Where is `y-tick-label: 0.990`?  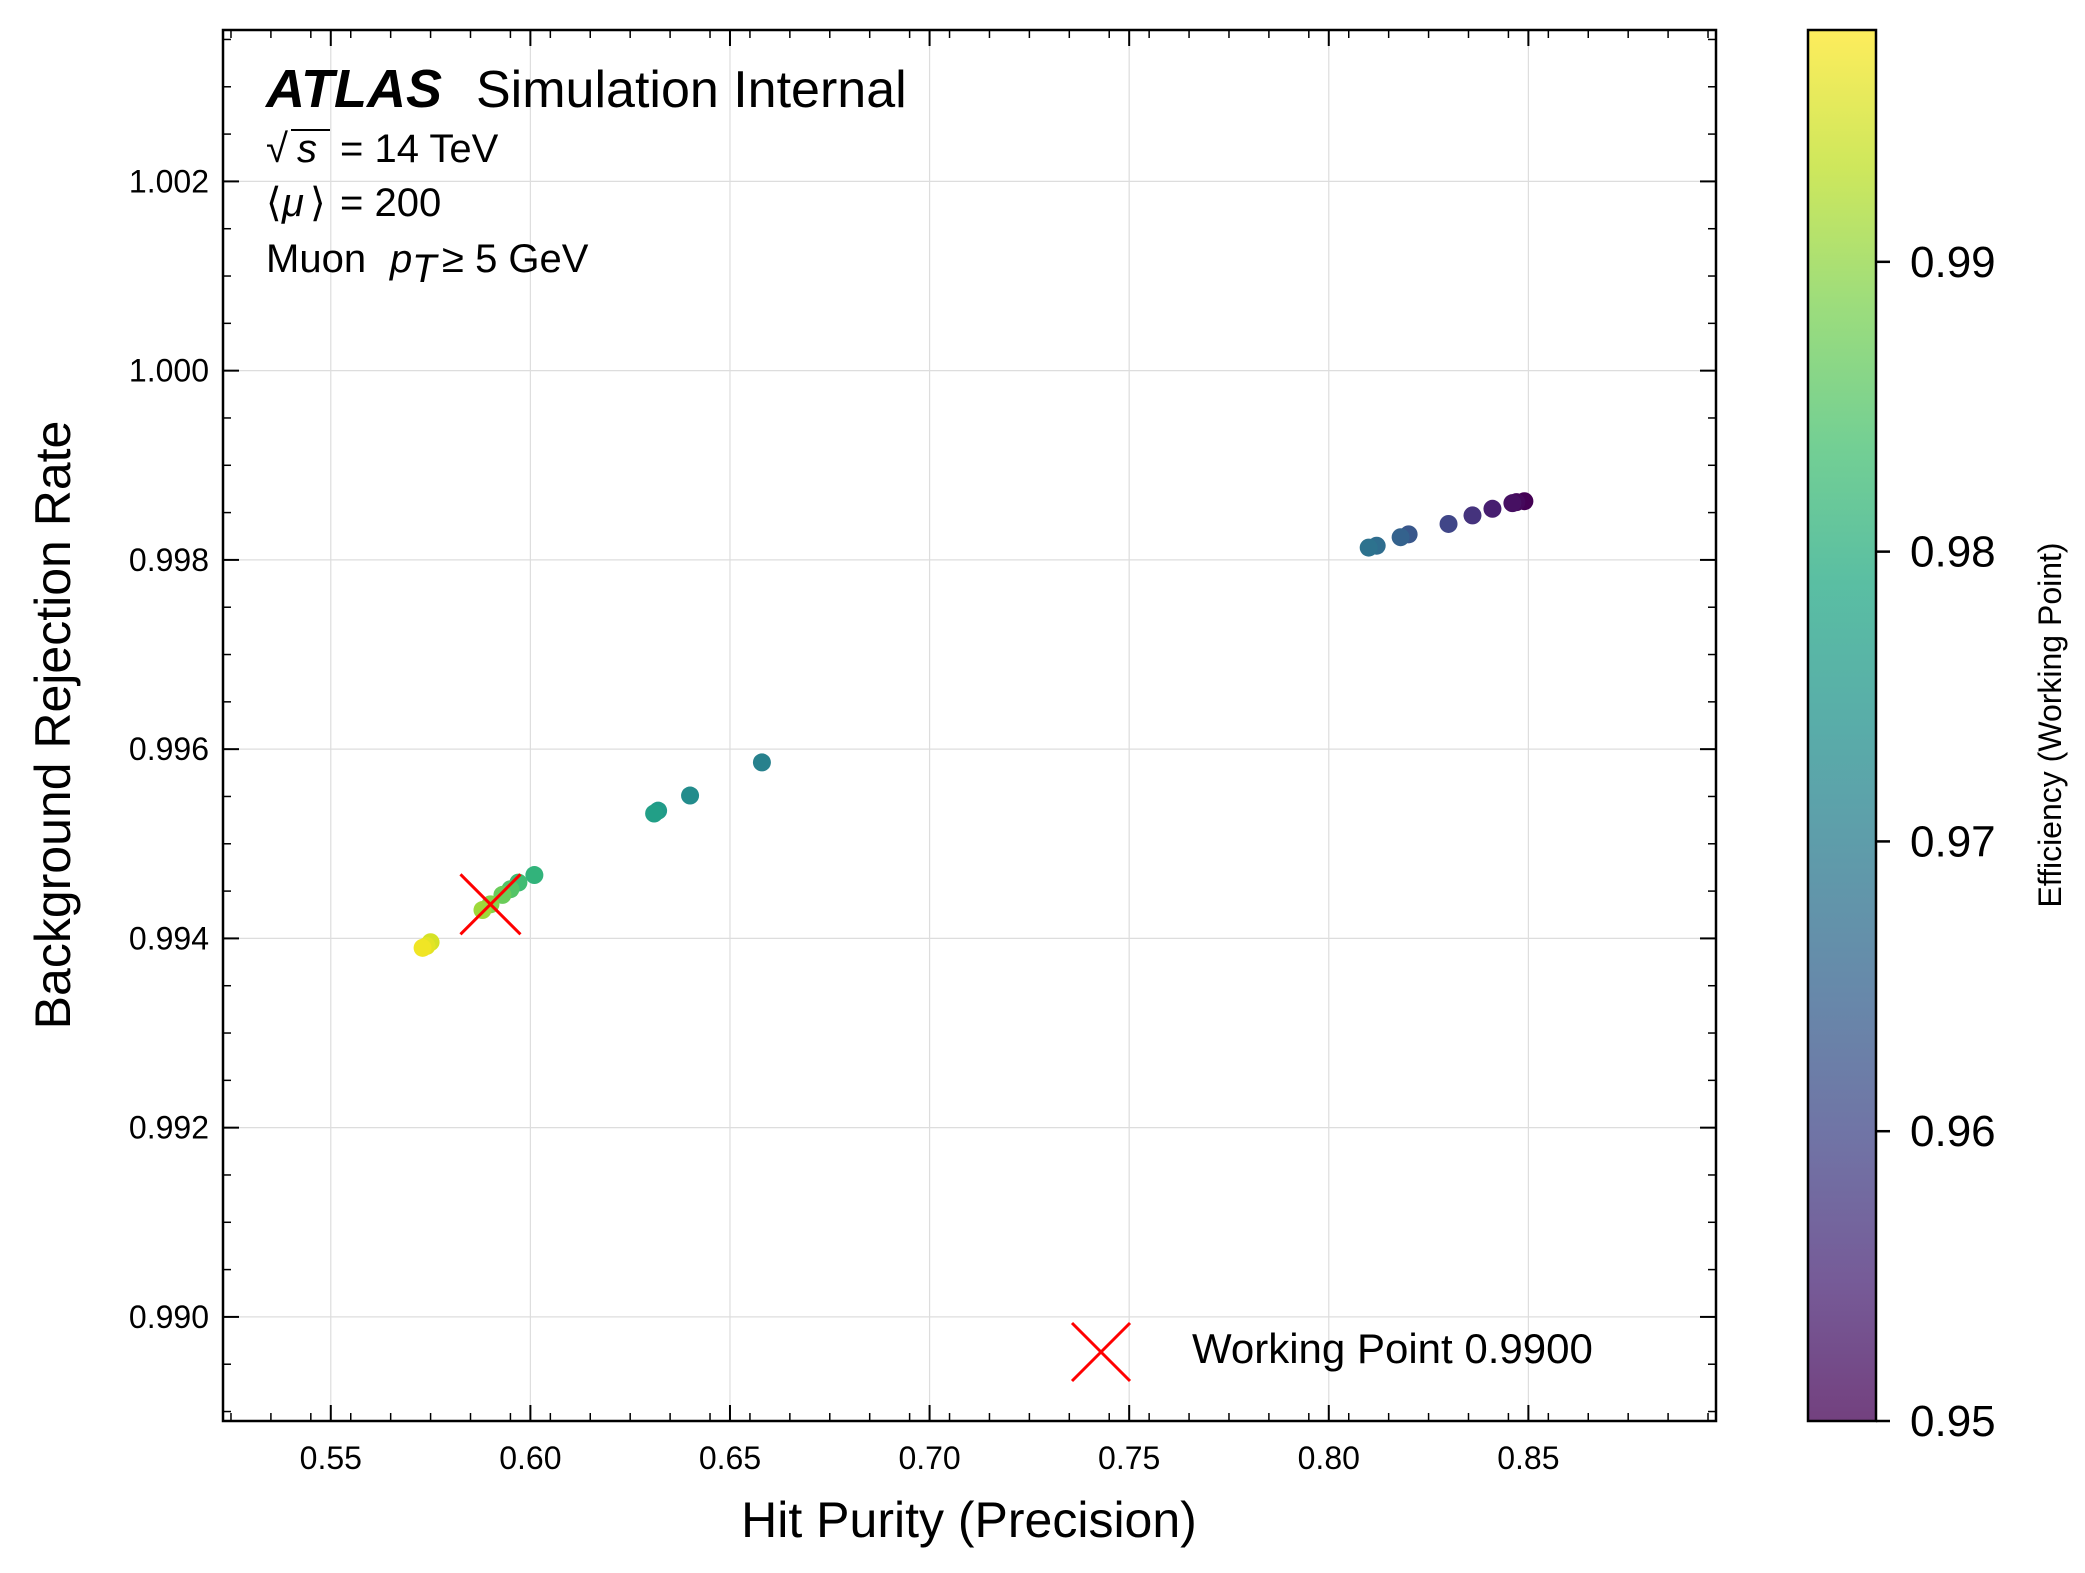
y-tick-label: 0.990 is located at coordinates (169, 1317).